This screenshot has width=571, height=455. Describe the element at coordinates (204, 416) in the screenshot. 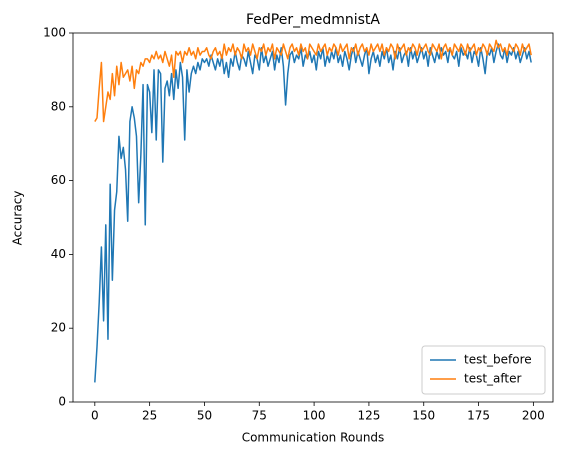

I see `x-tick-label: 50` at that location.